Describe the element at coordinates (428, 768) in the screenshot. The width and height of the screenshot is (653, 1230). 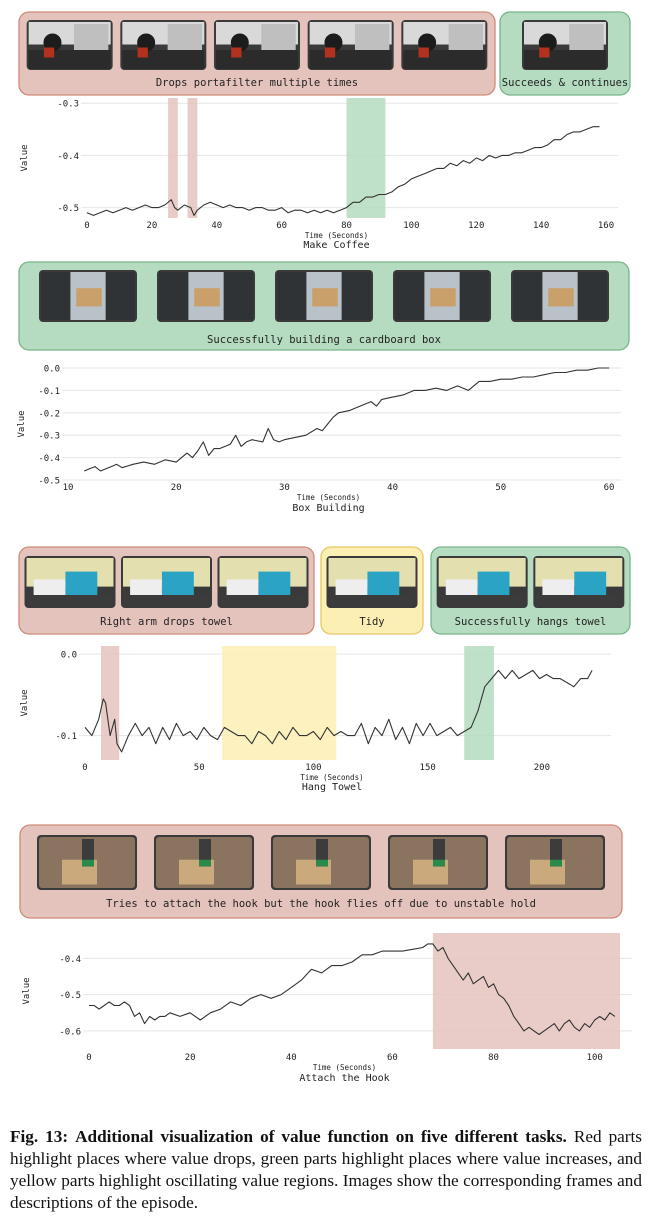
I see `x-tick-label: 150` at that location.